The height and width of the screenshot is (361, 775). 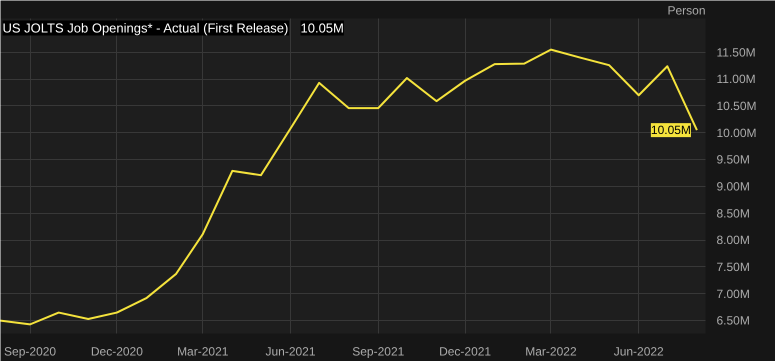 What do you see at coordinates (736, 133) in the screenshot?
I see `y-tick-label: 10.00M` at bounding box center [736, 133].